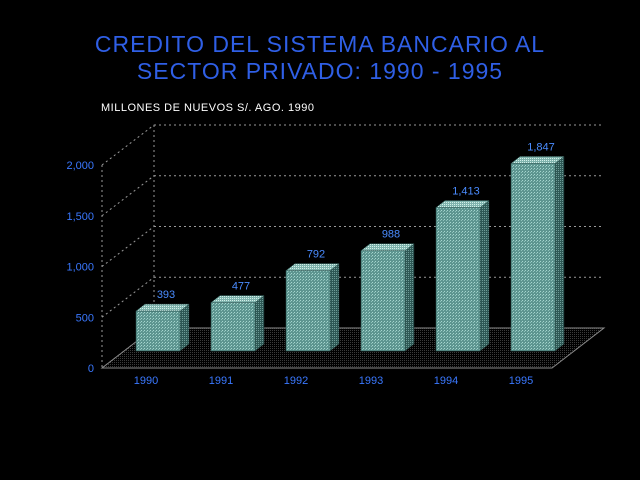  Describe the element at coordinates (320, 71) in the screenshot. I see `chart-title-line-2: SECTOR PRIVADO: 1990 - 1995` at that location.